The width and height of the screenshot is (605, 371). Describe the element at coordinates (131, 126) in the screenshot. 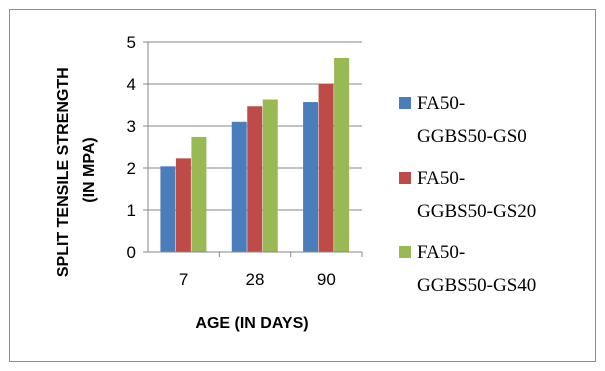

I see `y-tick-label: 3` at that location.